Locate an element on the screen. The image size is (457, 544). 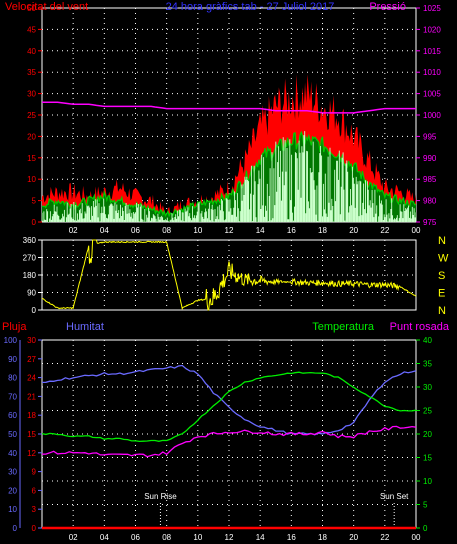
panel-3-annotations: Sun Rise Sun Set is located at coordinates (276, 510).